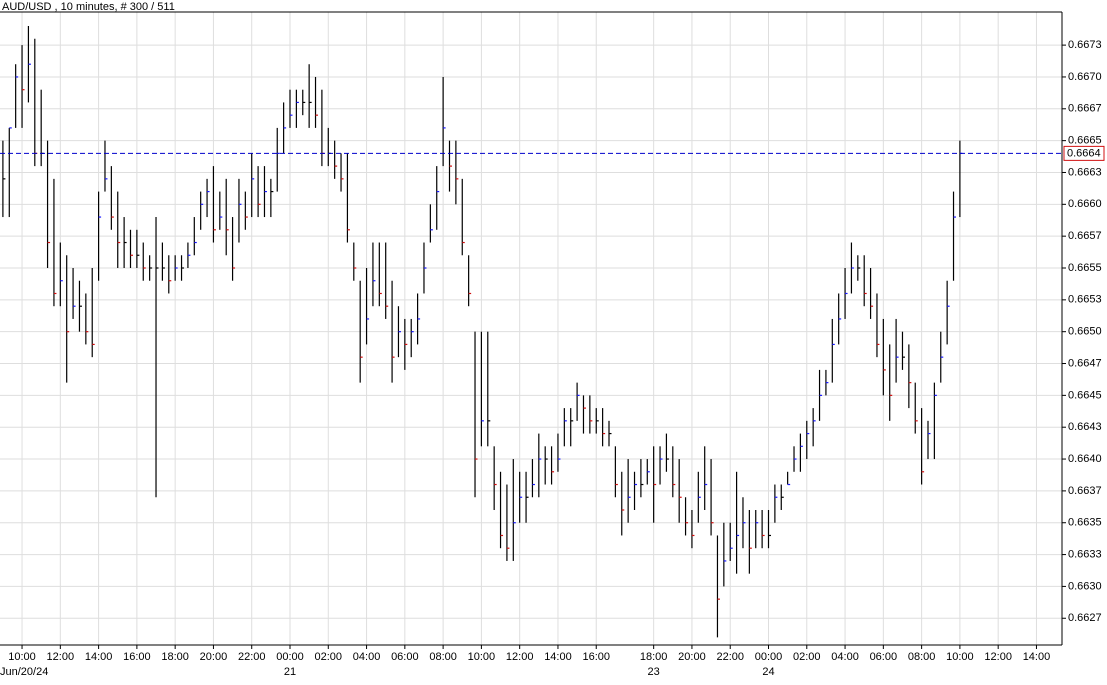  What do you see at coordinates (1085, 586) in the screenshot?
I see `y-tick-label: 0.6630` at bounding box center [1085, 586].